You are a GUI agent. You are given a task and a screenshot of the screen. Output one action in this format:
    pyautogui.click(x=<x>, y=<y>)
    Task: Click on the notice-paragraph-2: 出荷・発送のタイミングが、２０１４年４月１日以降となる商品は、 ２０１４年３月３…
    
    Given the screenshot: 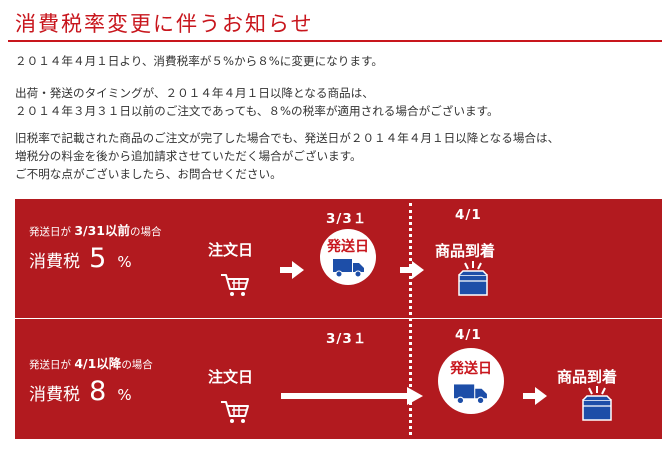 What is the action you would take?
    pyautogui.click(x=257, y=102)
    